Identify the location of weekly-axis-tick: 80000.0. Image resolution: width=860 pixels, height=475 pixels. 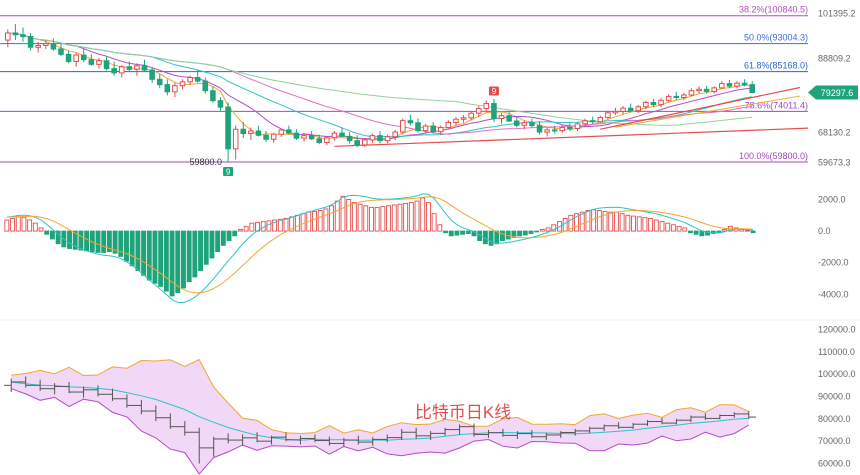
(834, 419).